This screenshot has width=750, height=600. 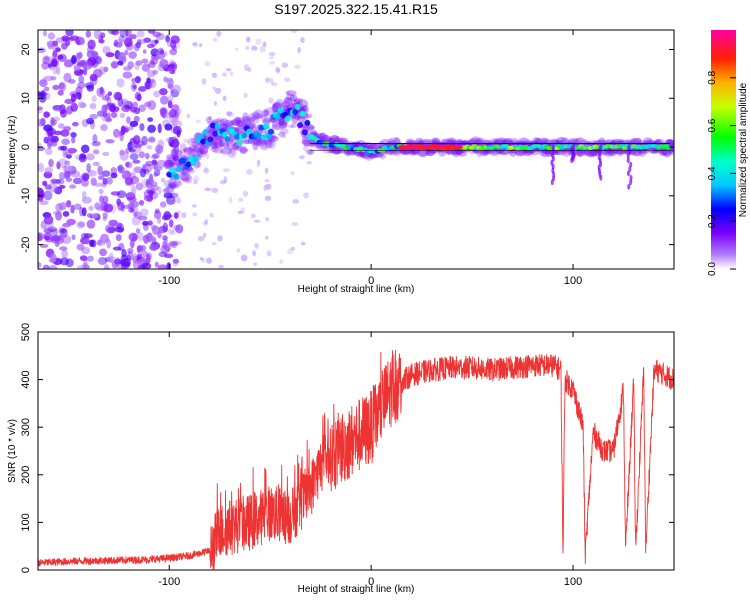 I want to click on colorbar-tick-label: 0.8, so click(x=712, y=77).